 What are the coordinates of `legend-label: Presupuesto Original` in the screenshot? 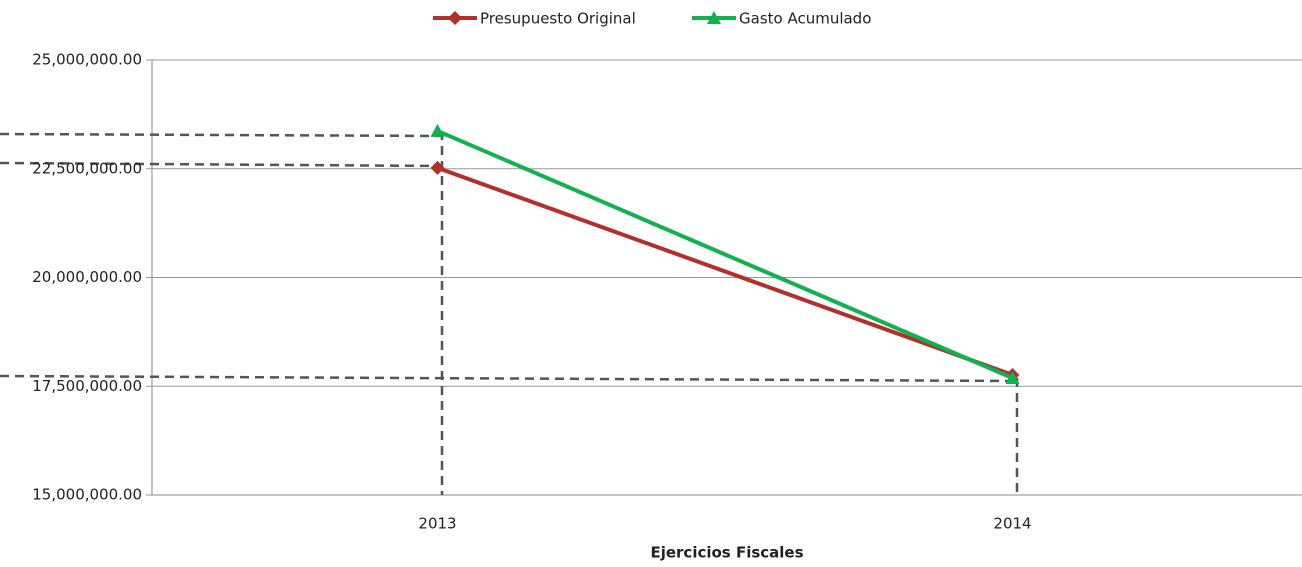 It's located at (558, 19).